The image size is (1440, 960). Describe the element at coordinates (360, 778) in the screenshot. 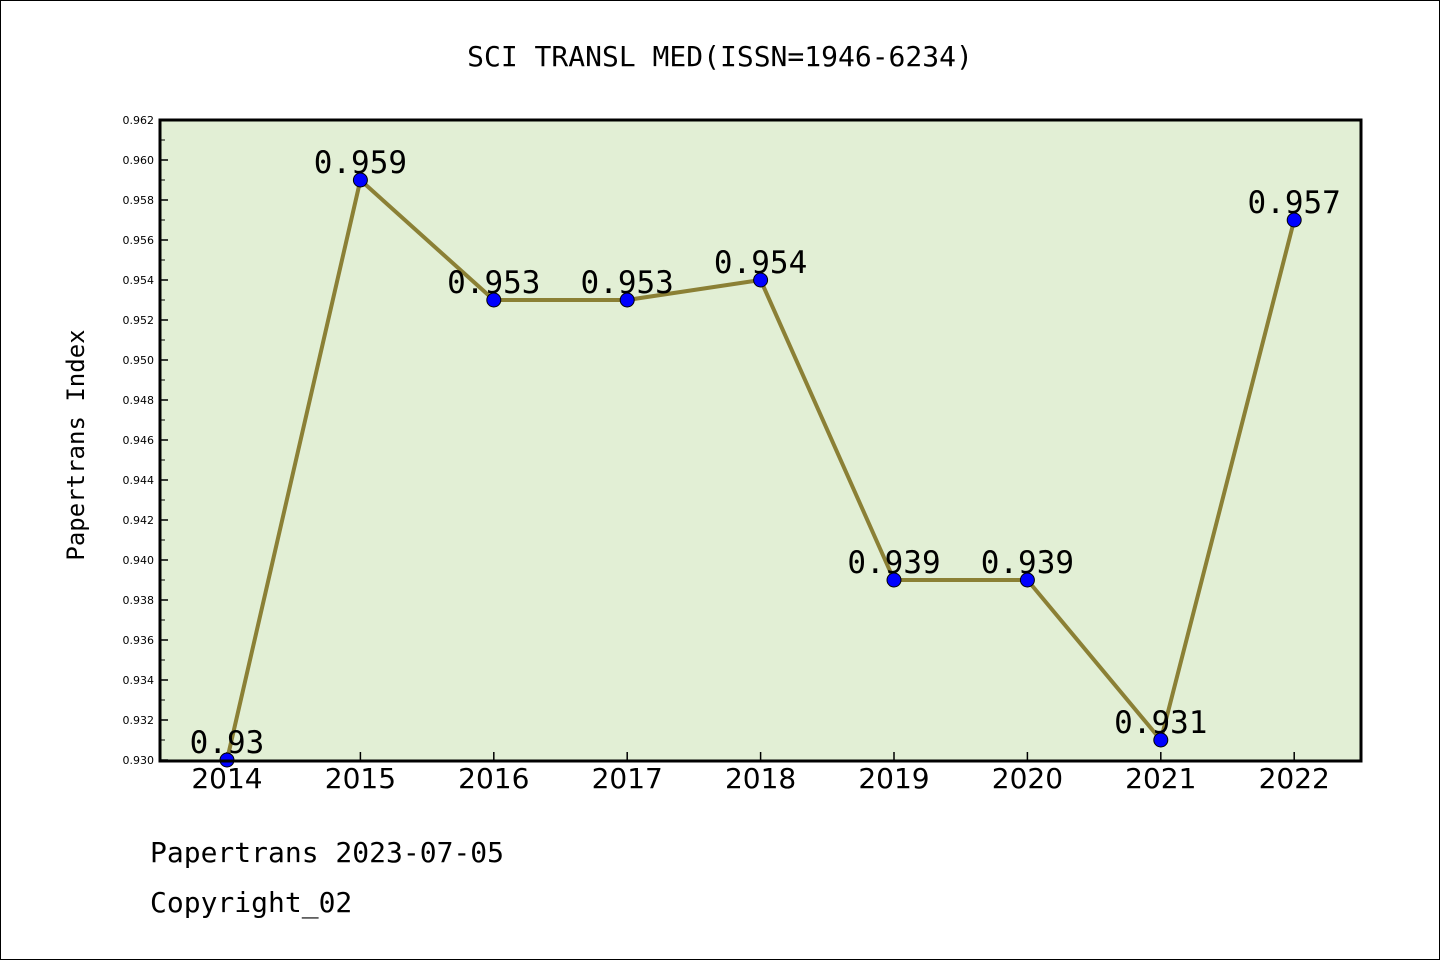

I see `x-tick-label: 2015` at that location.